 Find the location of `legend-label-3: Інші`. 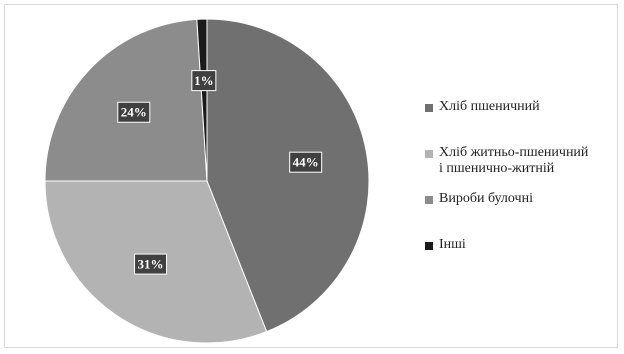

legend-label-3: Інші is located at coordinates (452, 244).